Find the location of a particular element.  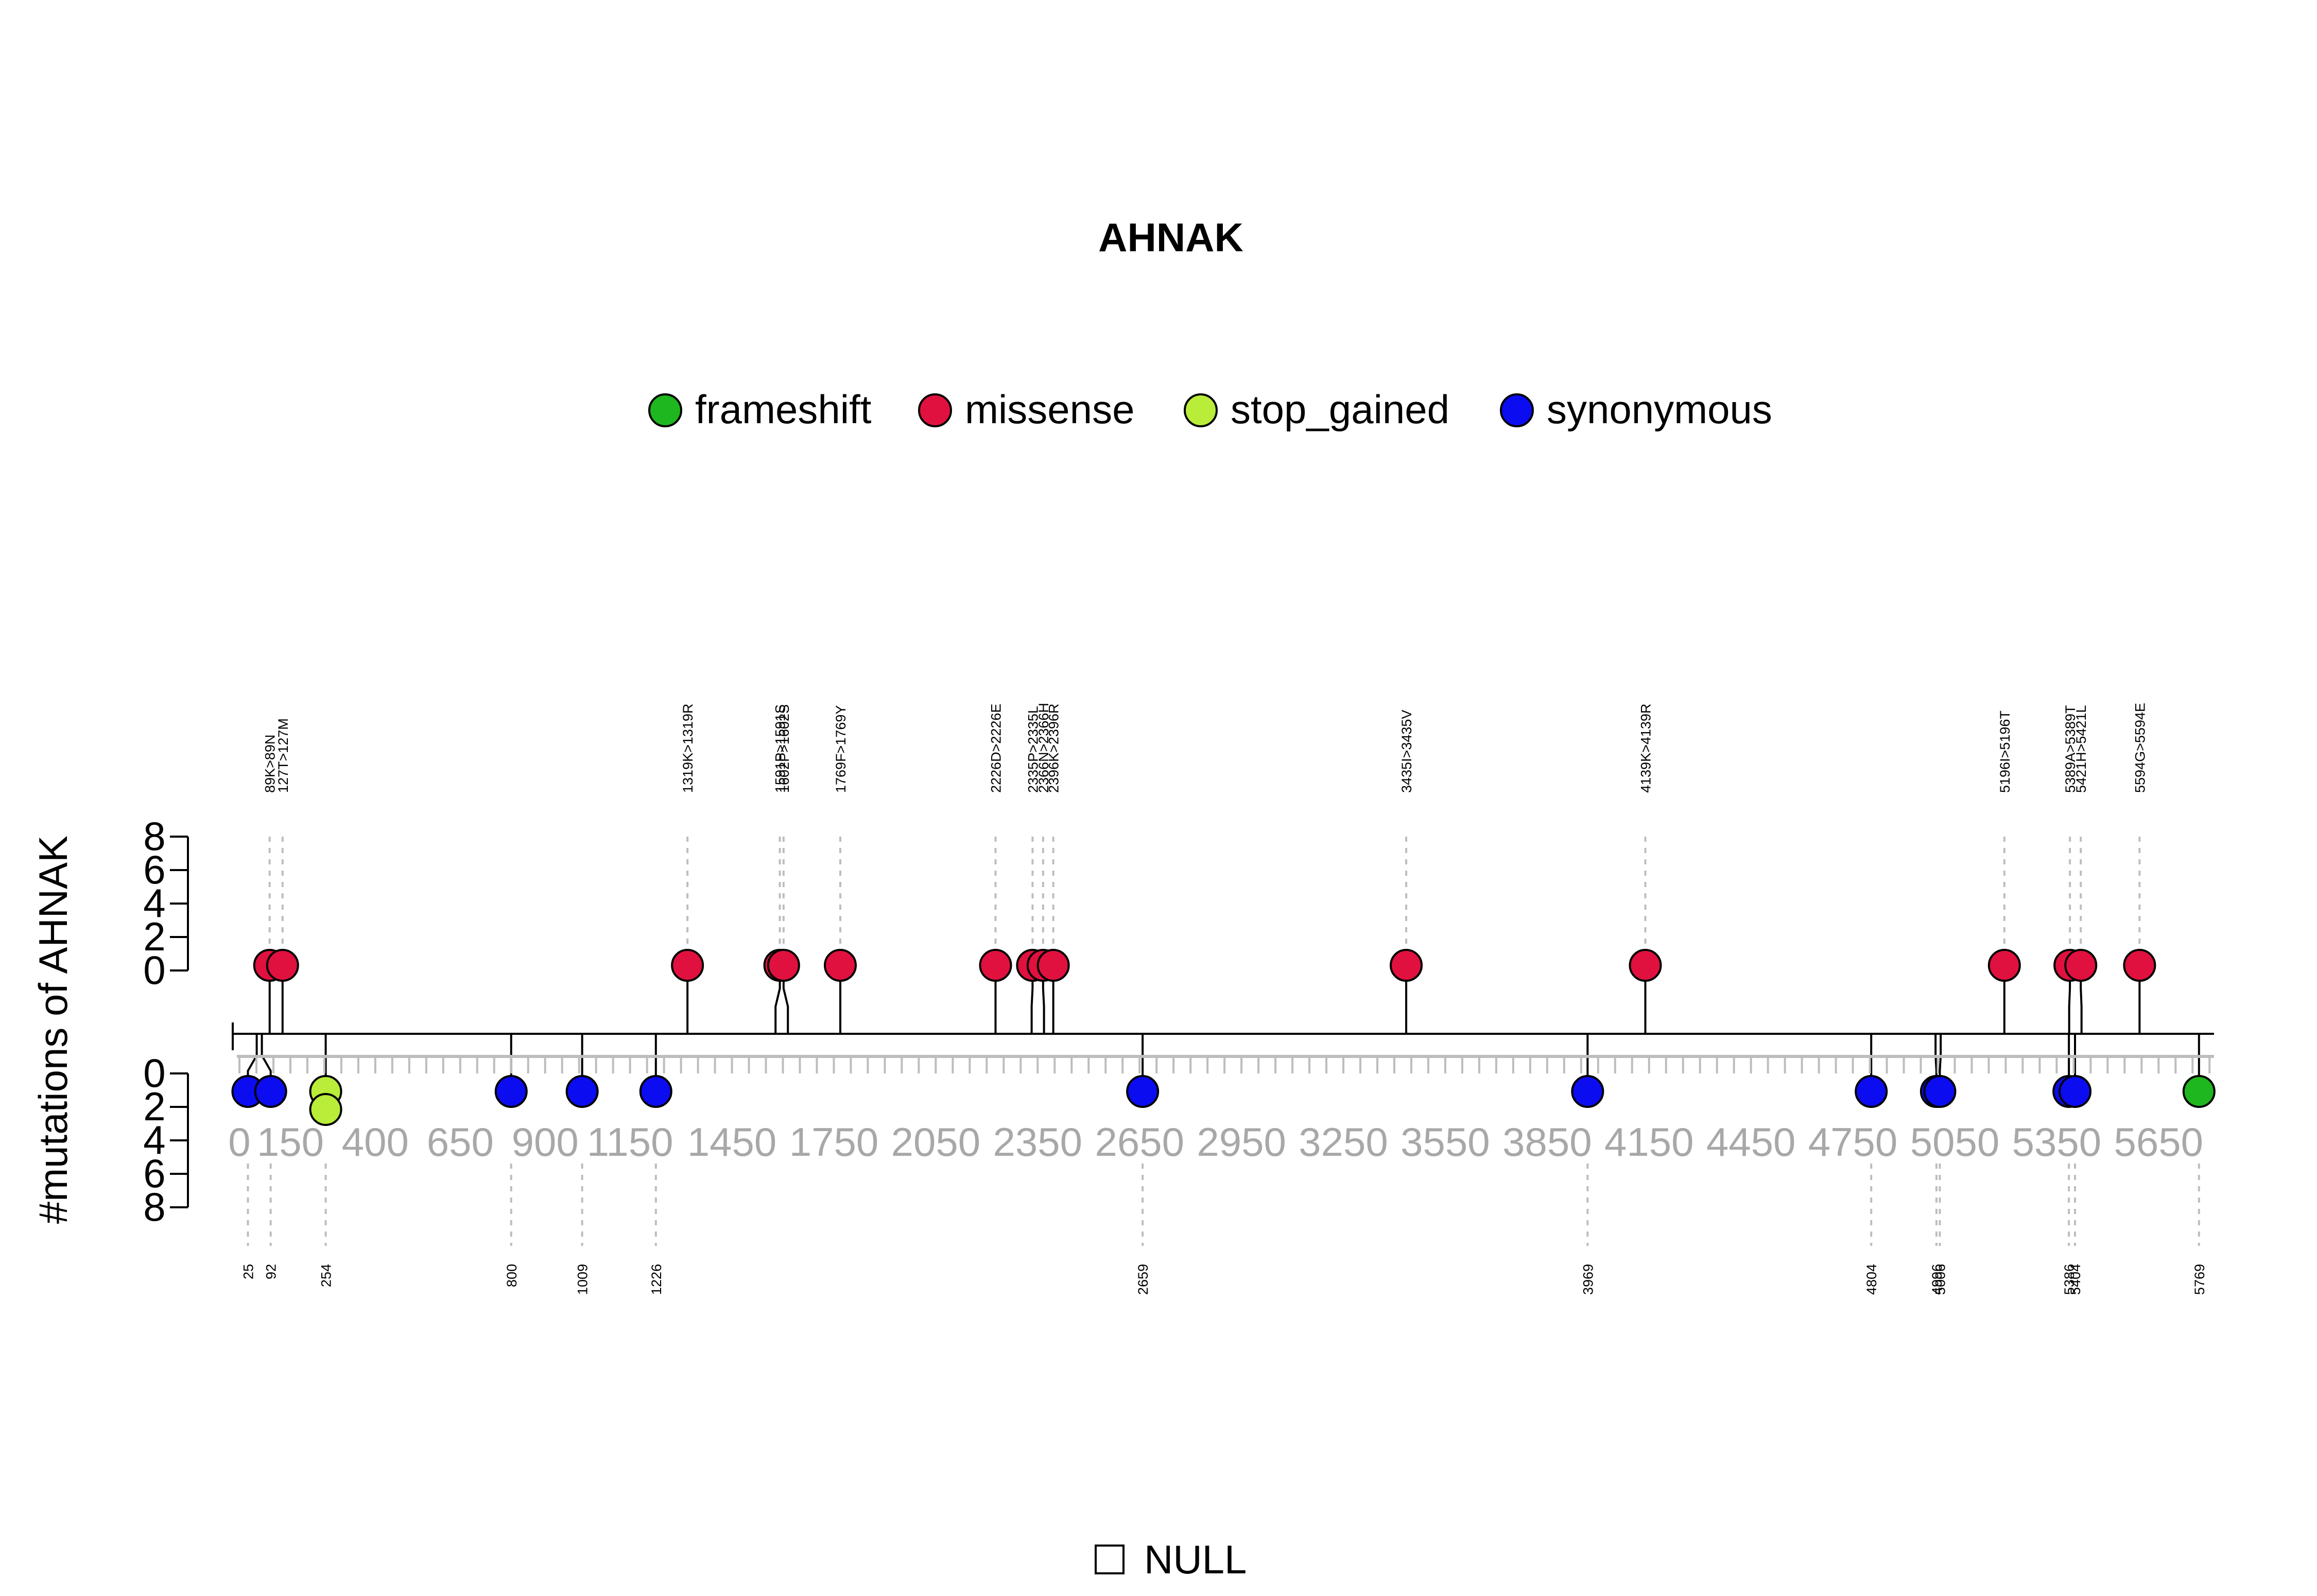

x-tick-label: 4450 is located at coordinates (1751, 1142).